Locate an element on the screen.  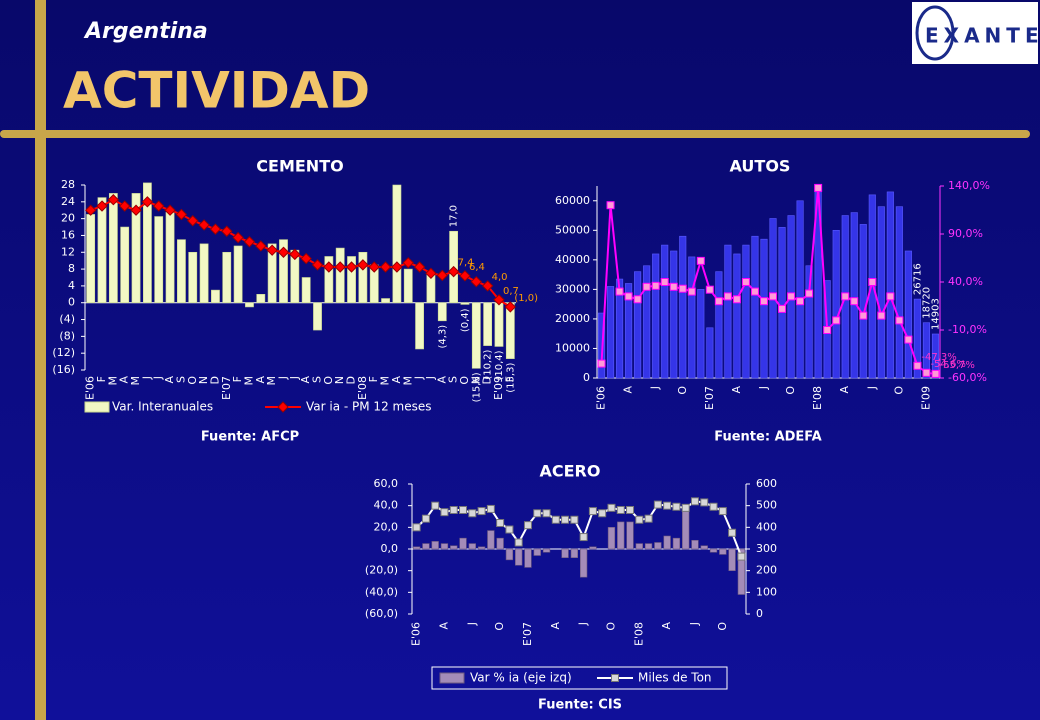
line-value-label: 6,4 is located at coordinates (477, 267).